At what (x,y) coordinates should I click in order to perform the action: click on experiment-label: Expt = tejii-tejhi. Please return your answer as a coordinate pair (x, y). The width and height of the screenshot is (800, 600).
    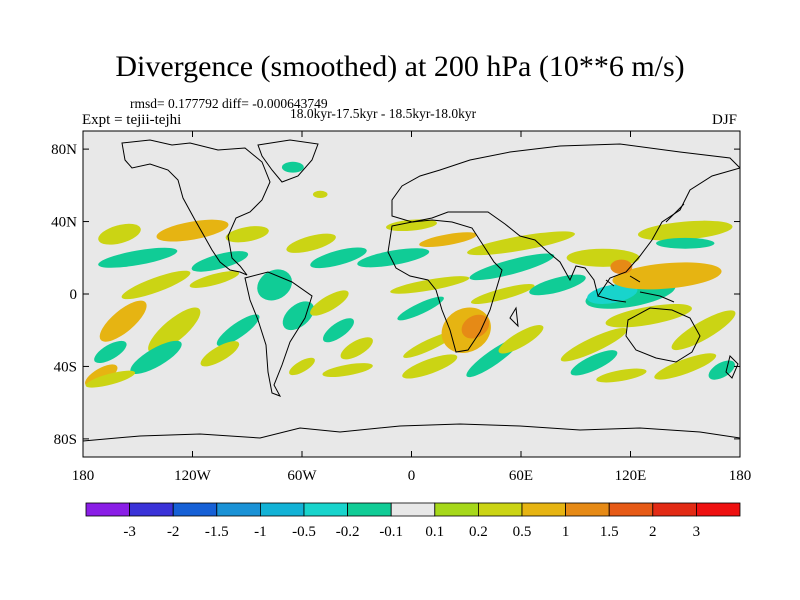
    Looking at the image, I should click on (132, 120).